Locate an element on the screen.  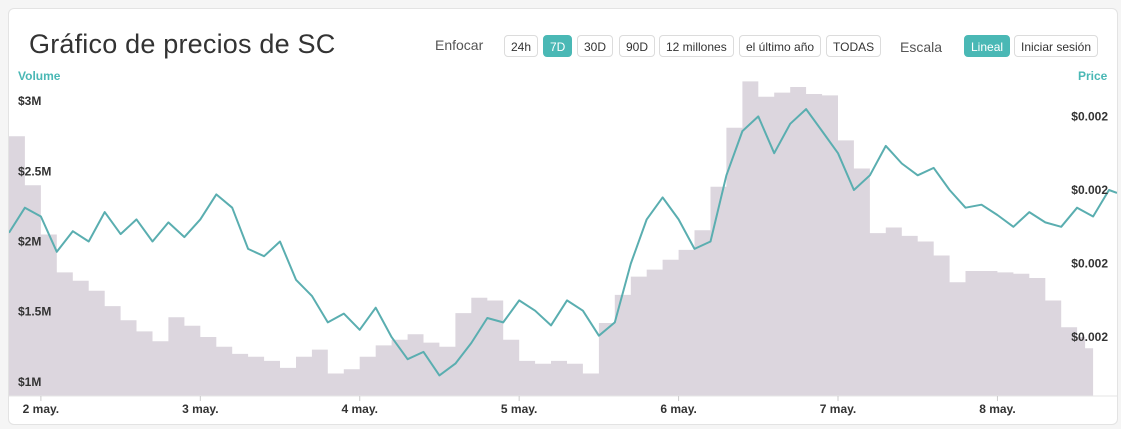
price-axis-title: Price is located at coordinates (1093, 76).